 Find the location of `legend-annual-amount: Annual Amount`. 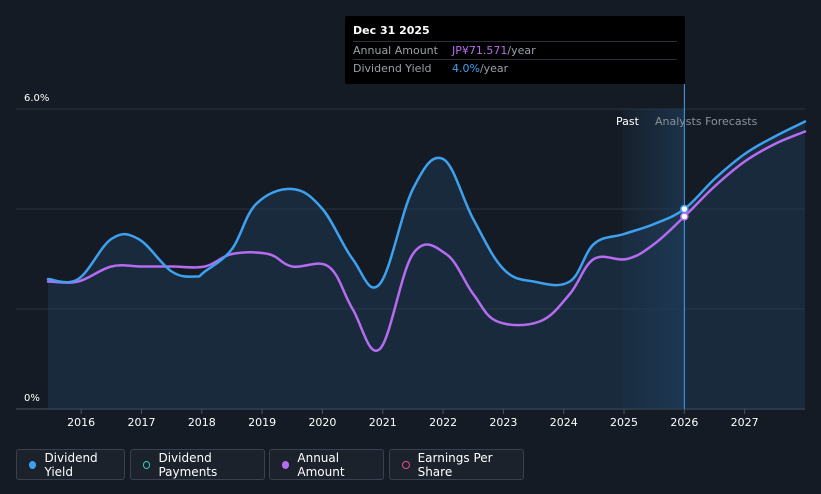

legend-annual-amount: Annual Amount is located at coordinates (326, 464).